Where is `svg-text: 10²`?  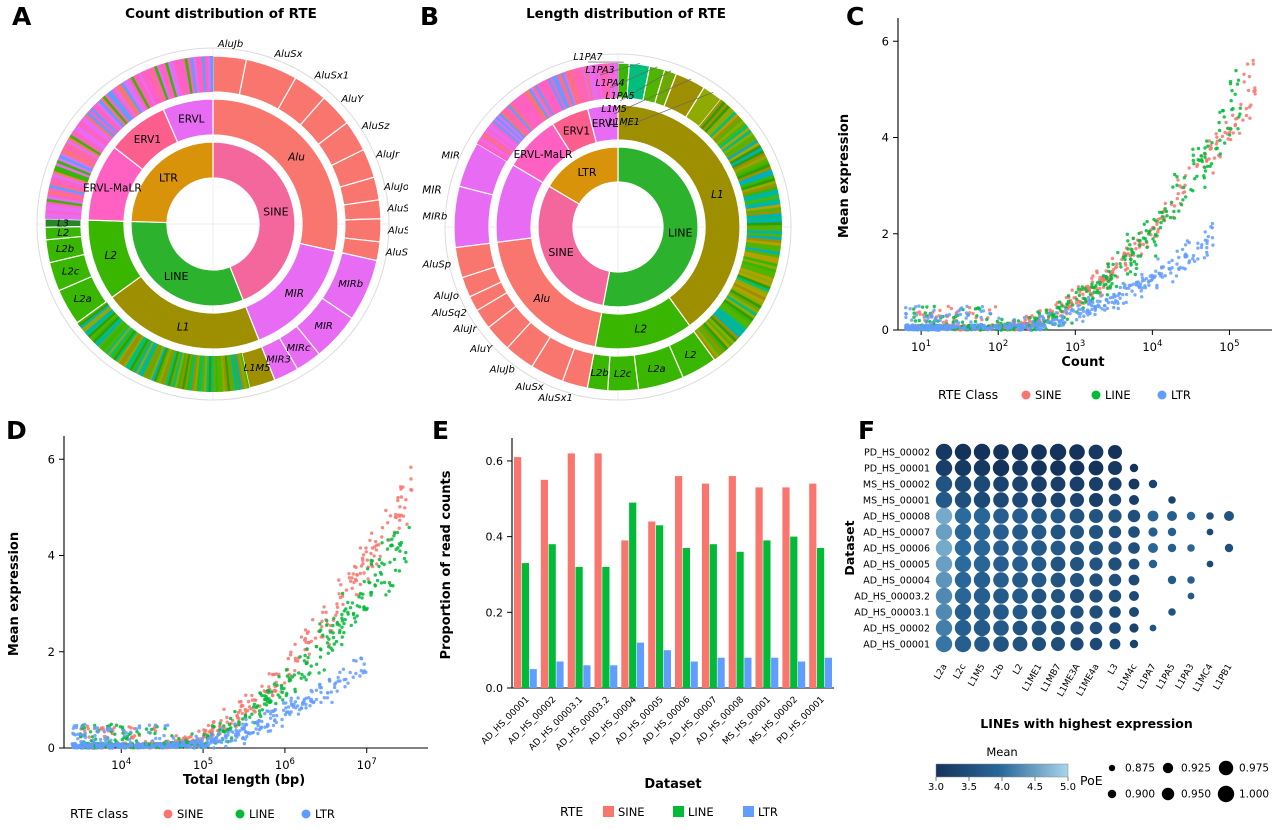 svg-text: 10² is located at coordinates (998, 346).